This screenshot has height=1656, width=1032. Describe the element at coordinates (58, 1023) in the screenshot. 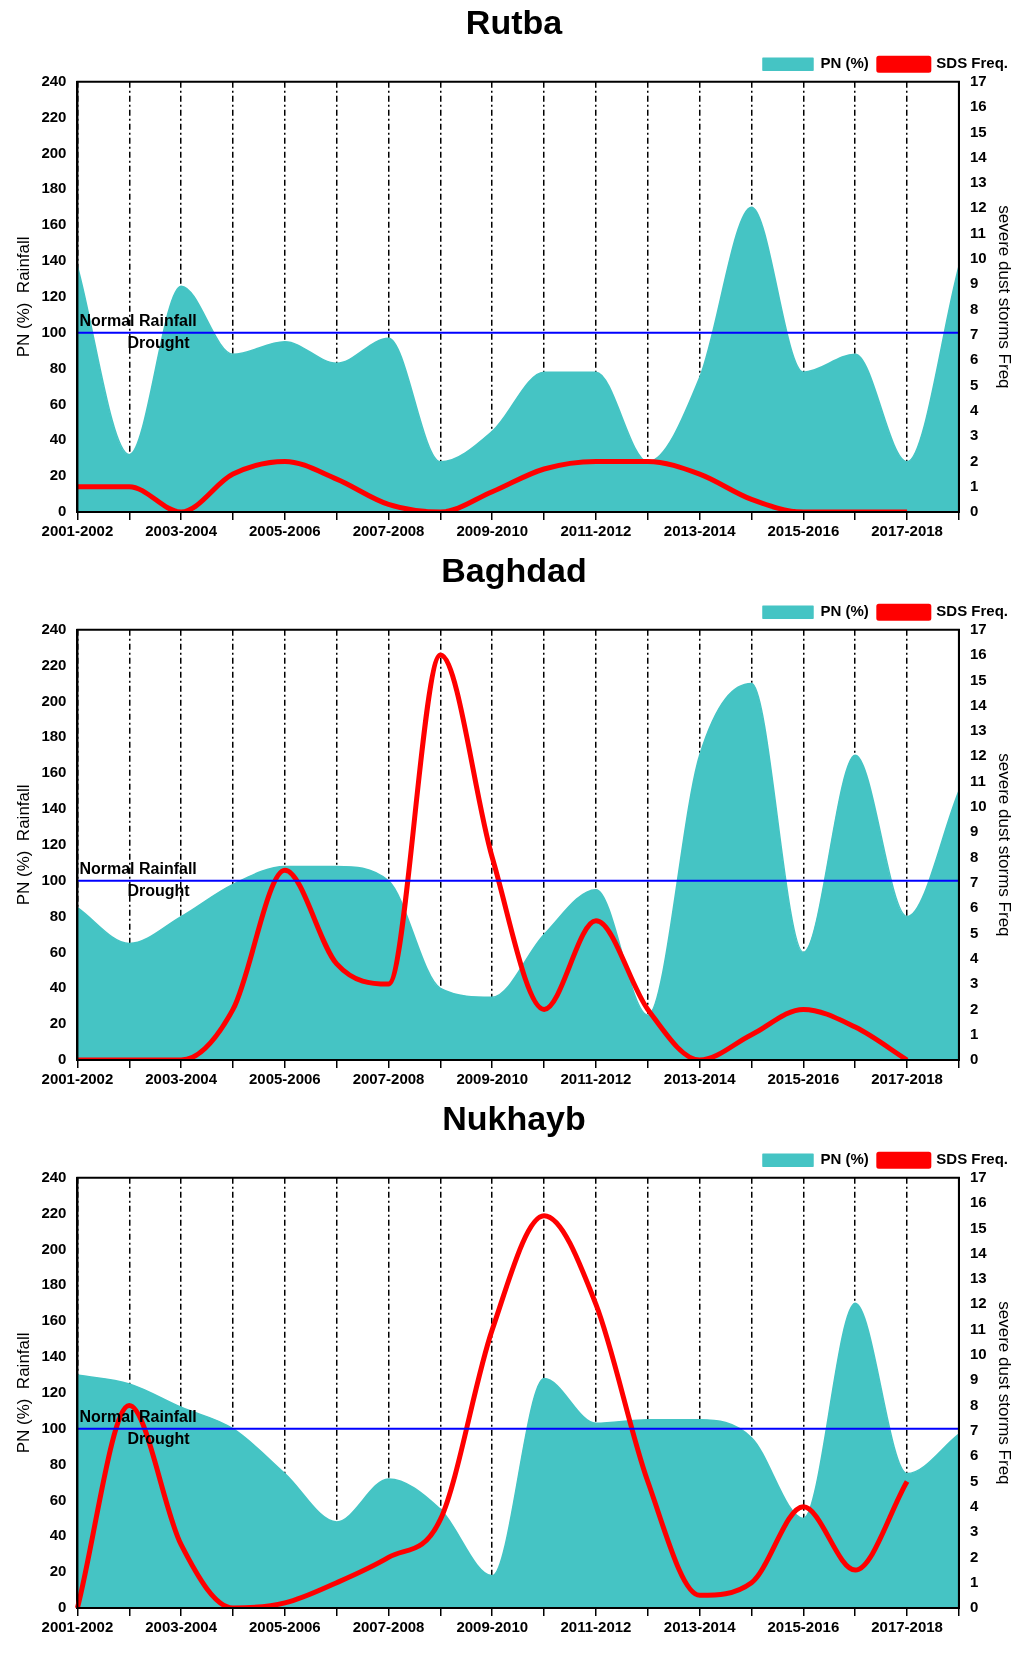

I see `y-tick-label: 20` at that location.